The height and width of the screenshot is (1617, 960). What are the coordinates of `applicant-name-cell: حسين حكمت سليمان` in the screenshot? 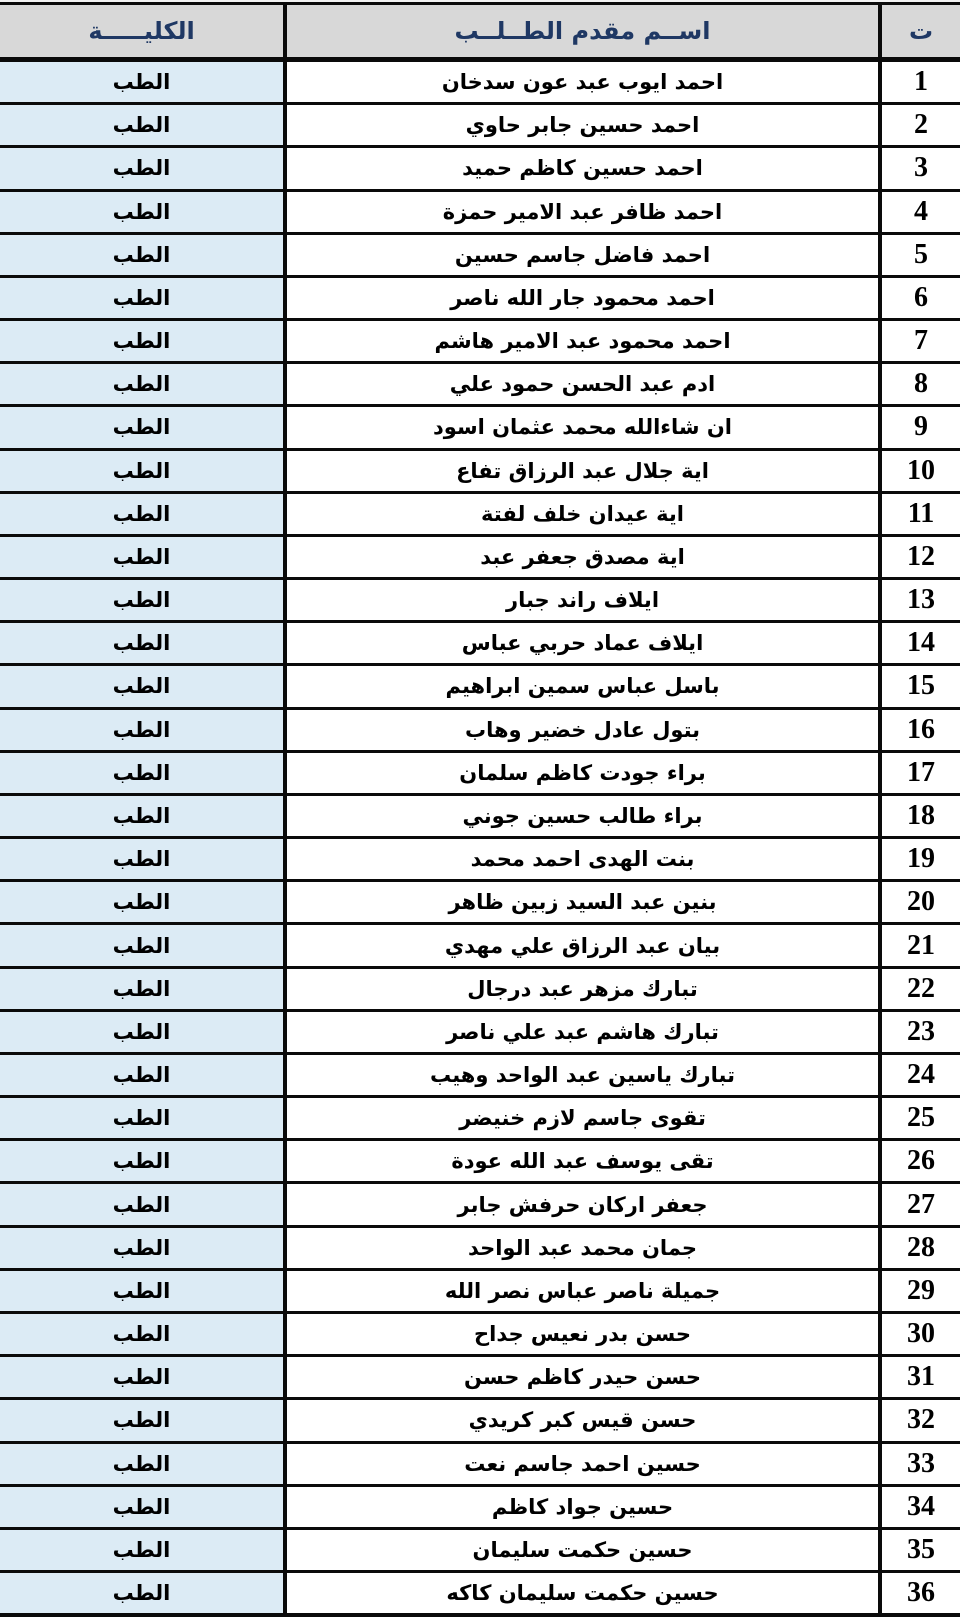 It's located at (582, 1550).